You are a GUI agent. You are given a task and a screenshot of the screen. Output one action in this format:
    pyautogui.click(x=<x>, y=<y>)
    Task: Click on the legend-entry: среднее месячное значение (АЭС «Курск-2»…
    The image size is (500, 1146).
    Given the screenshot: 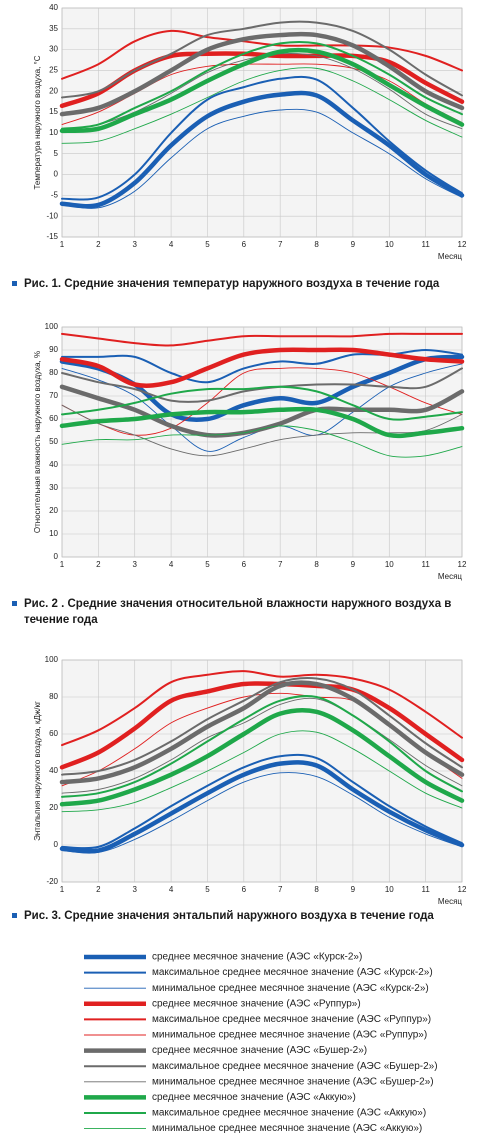 What is the action you would take?
    pyautogui.click(x=257, y=957)
    